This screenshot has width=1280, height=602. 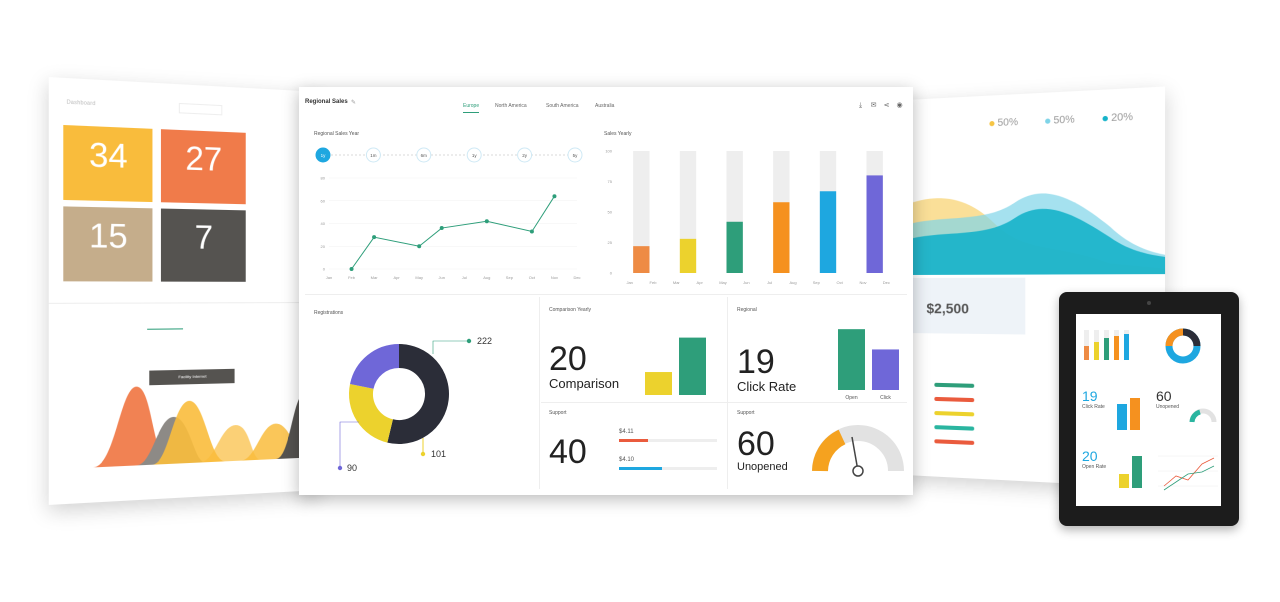 I want to click on unopened-label: Unopened, so click(x=762, y=467).